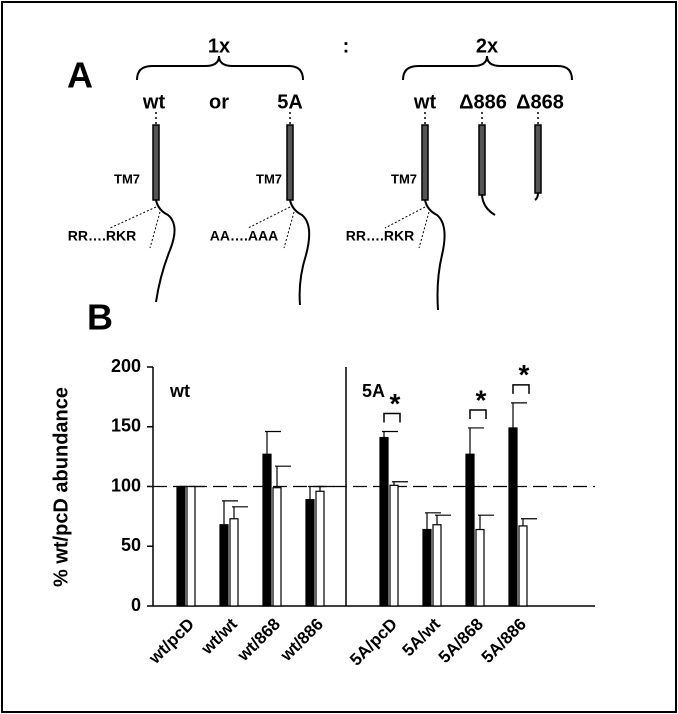 The image size is (678, 714). I want to click on y-tick-label: 200, so click(126, 366).